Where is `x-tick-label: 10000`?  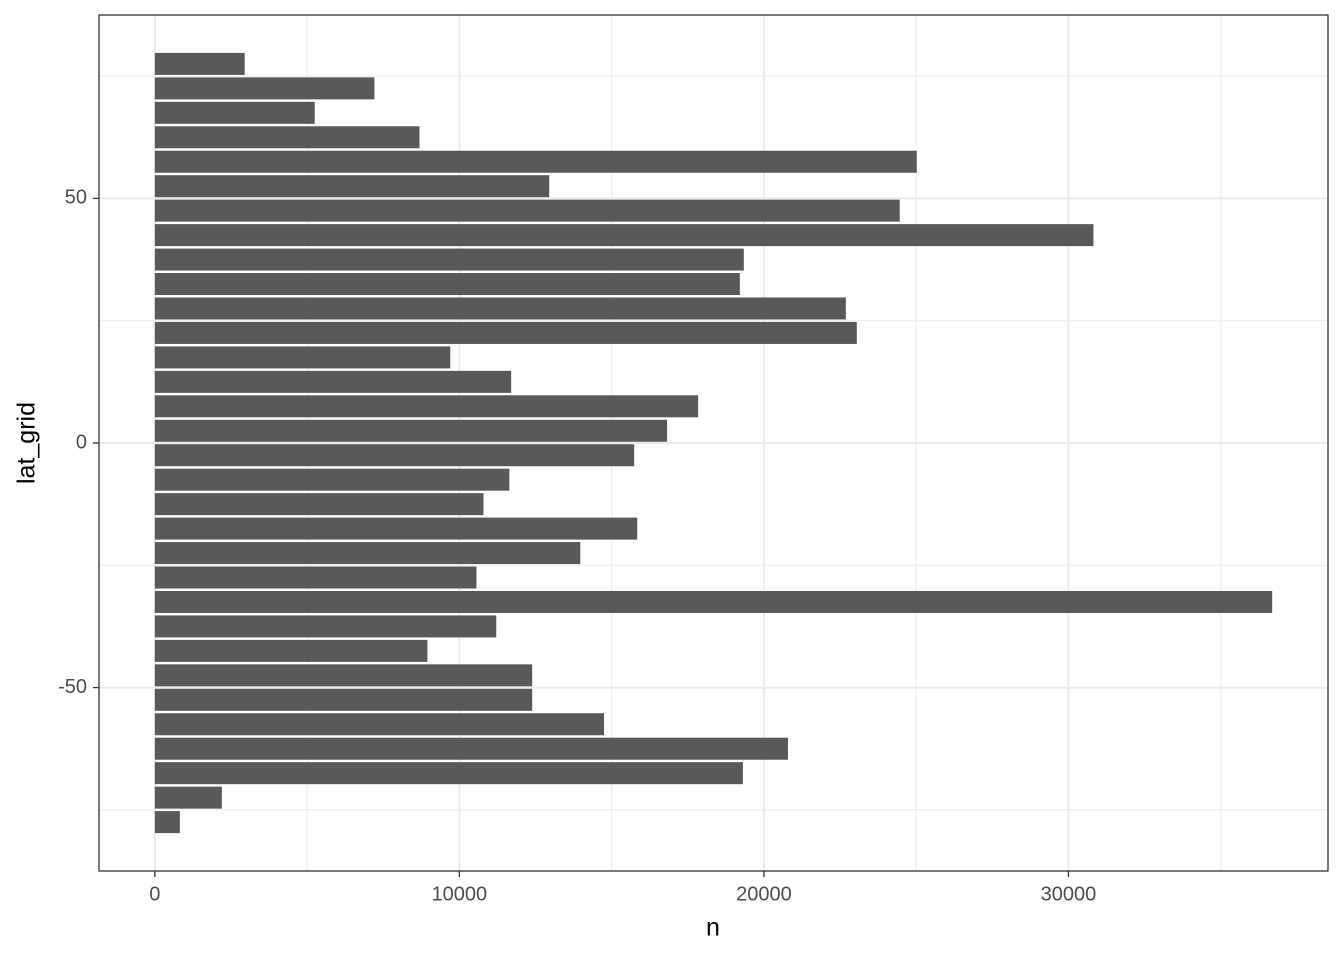 x-tick-label: 10000 is located at coordinates (460, 894).